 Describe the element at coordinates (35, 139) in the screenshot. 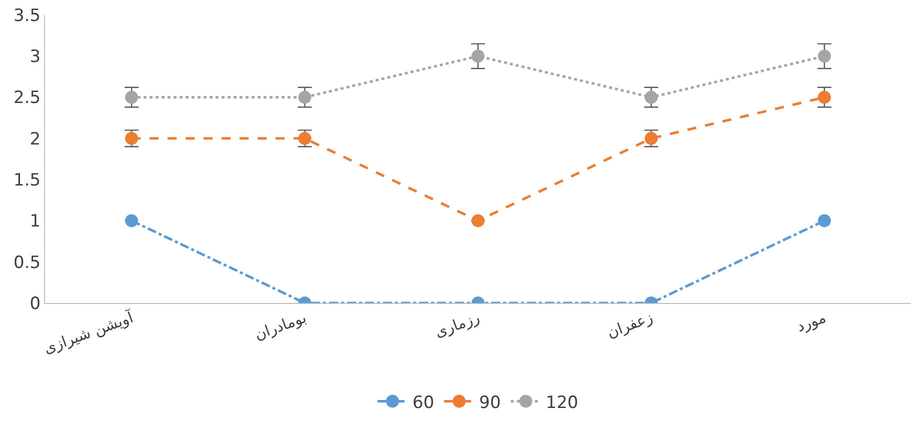

I see `y-tick-label: 2` at that location.